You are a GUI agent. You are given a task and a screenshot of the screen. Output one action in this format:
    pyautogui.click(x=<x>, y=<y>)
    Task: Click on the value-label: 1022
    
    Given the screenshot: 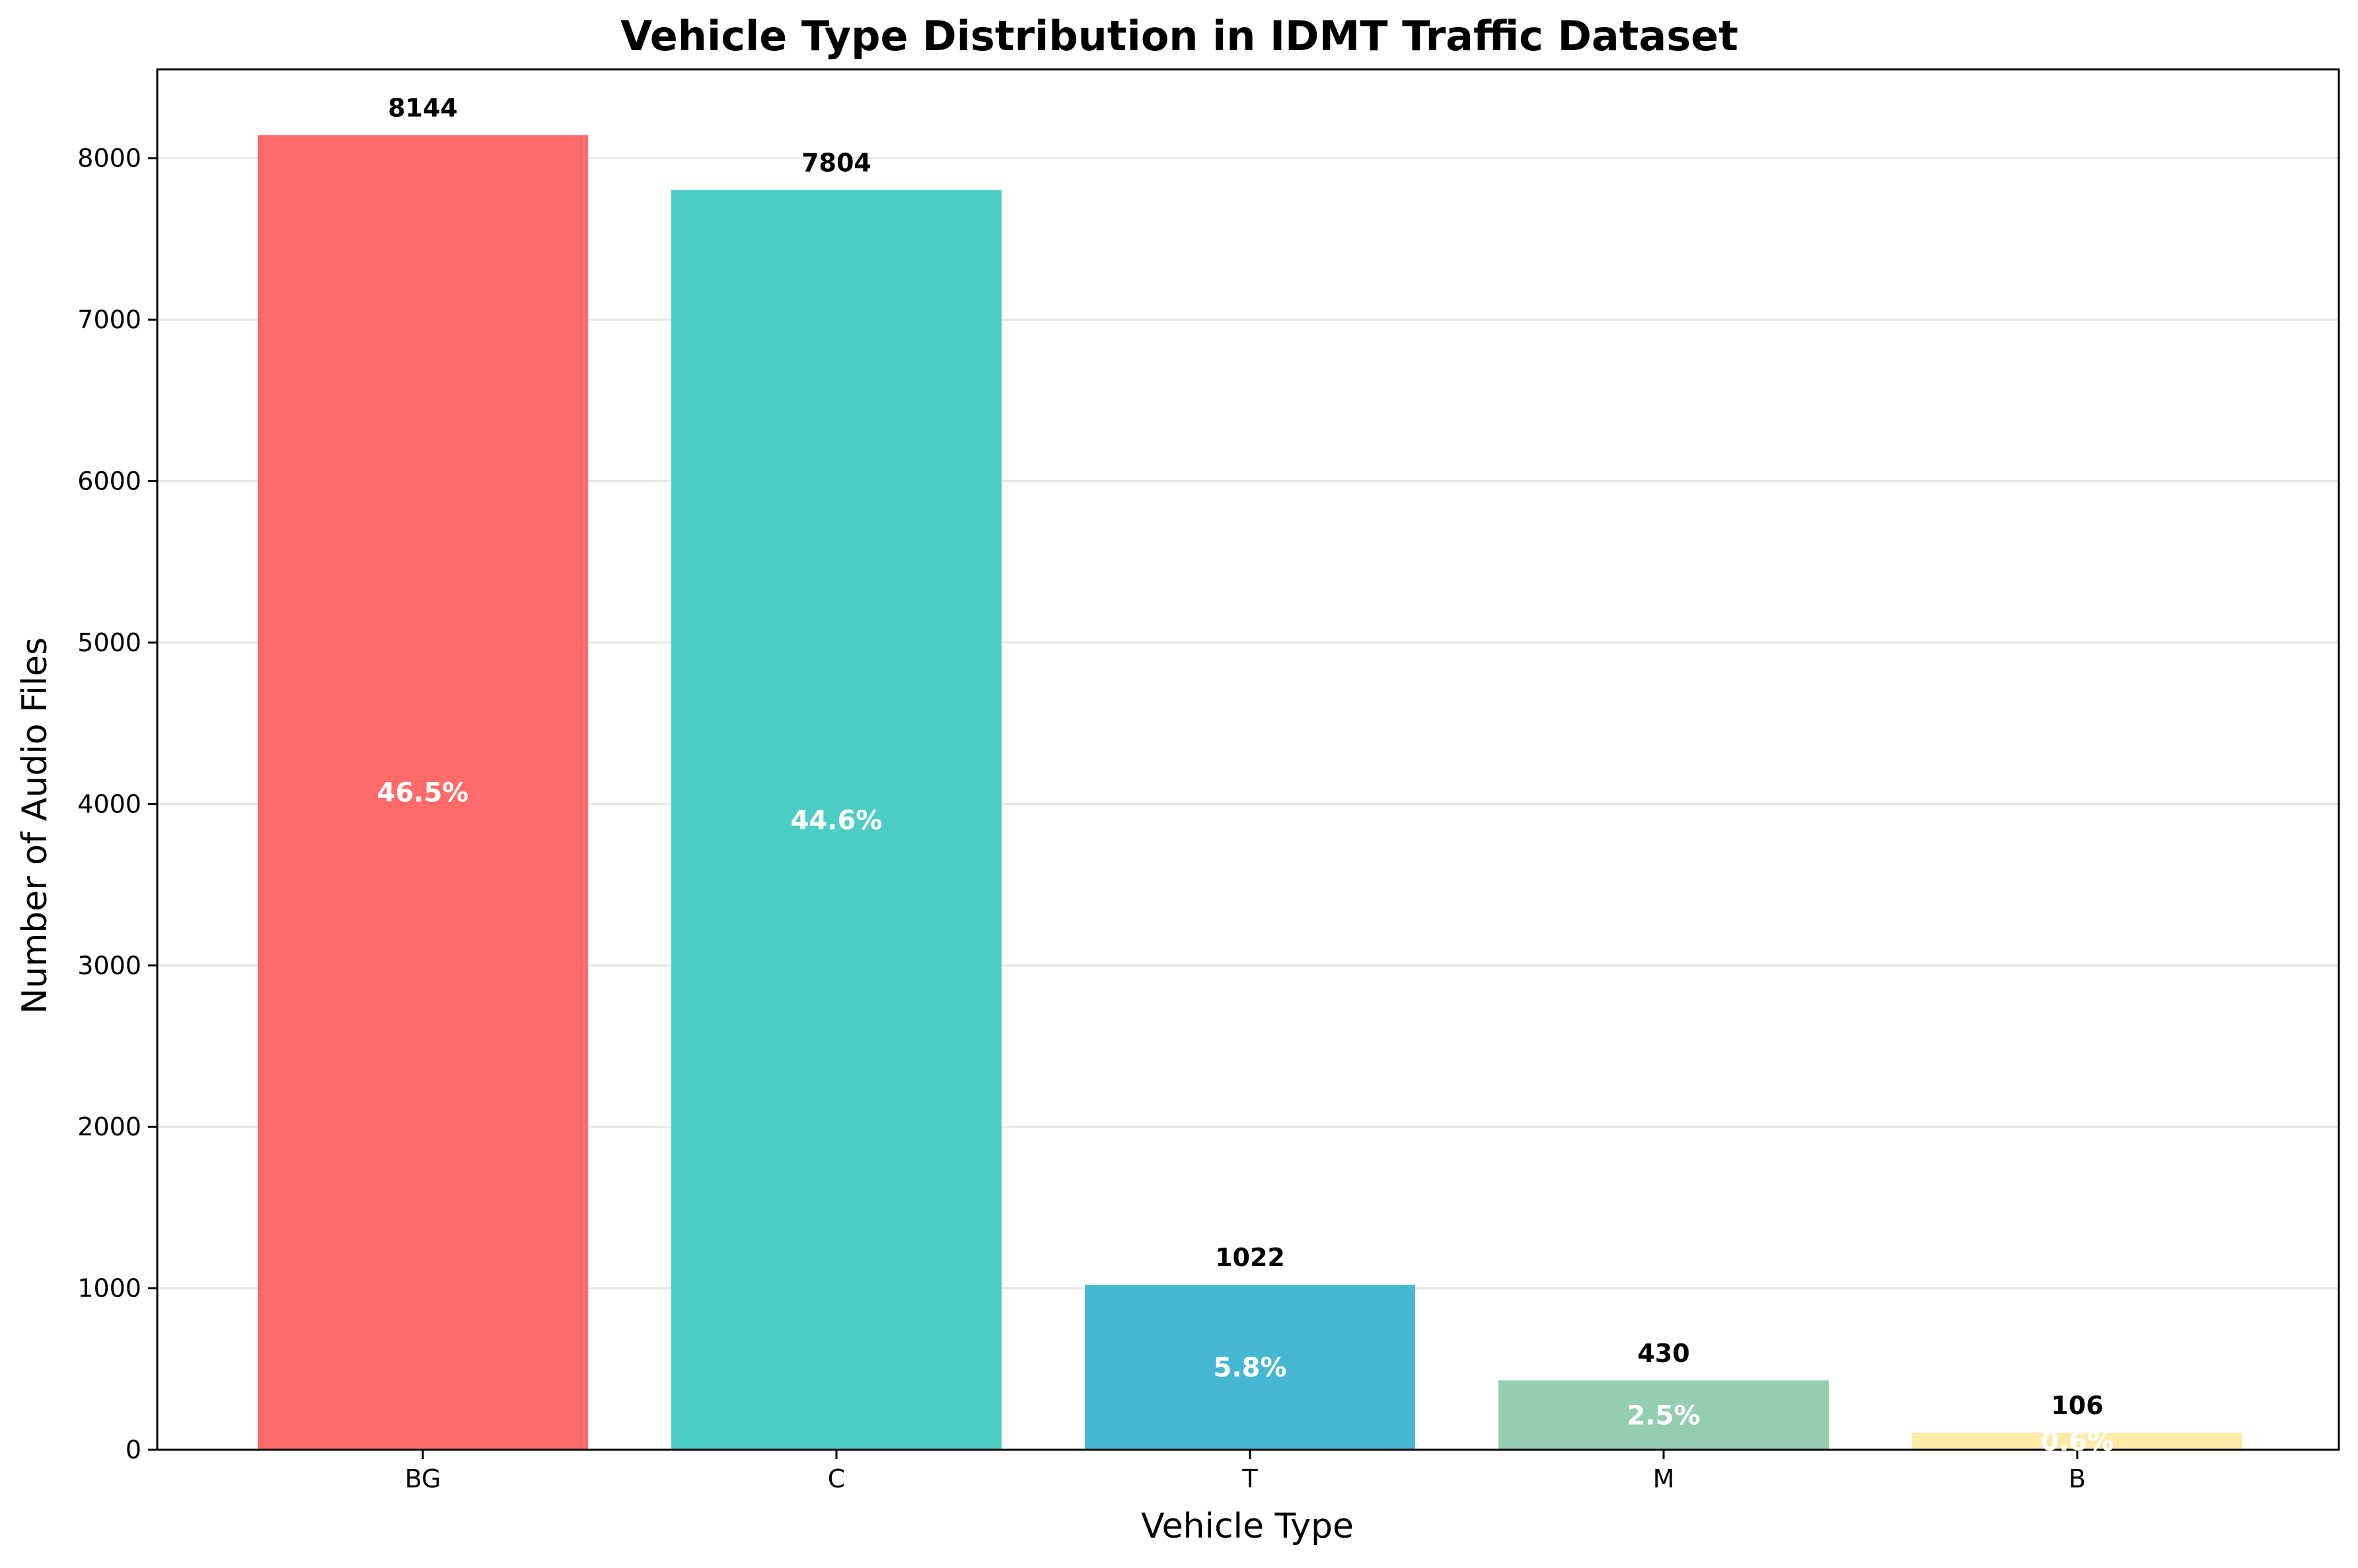 What is the action you would take?
    pyautogui.click(x=1250, y=1257)
    